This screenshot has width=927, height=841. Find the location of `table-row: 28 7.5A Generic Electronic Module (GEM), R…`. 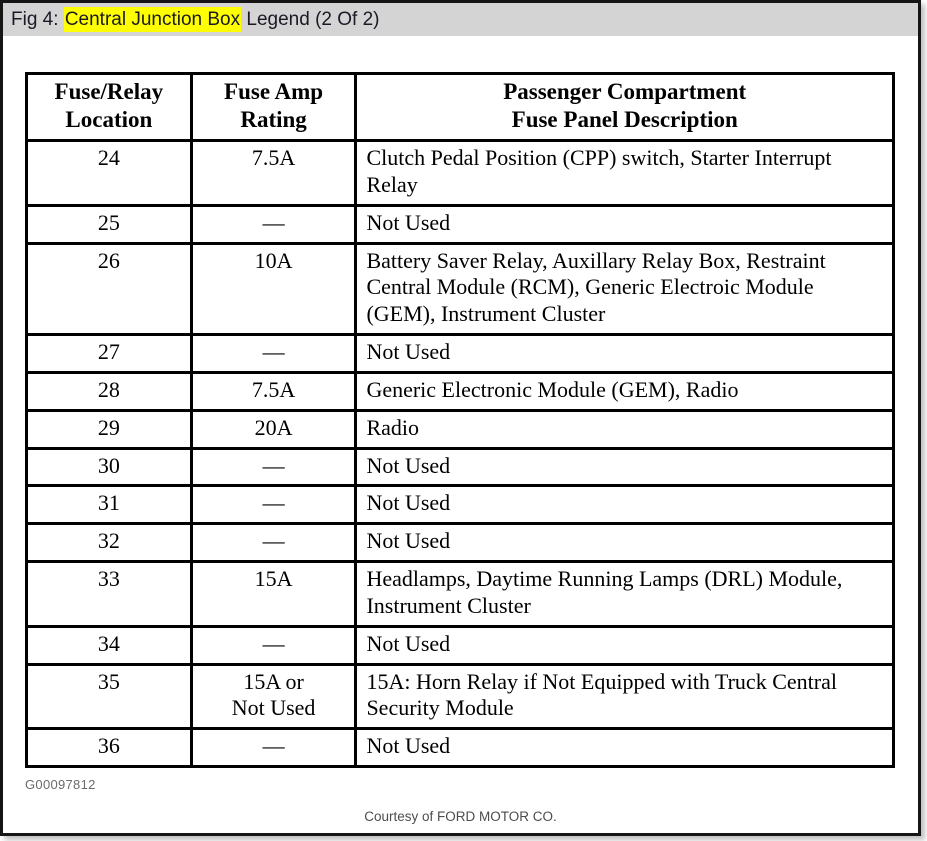

table-row: 28 7.5A Generic Electronic Module (GEM), R… is located at coordinates (460, 391).